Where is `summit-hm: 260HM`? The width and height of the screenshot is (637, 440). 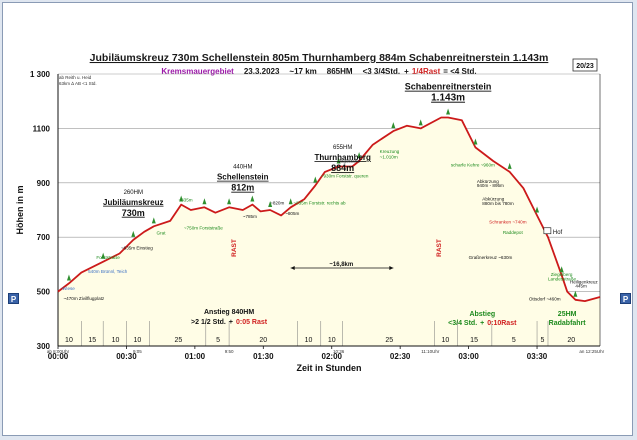
summit-hm: 260HM is located at coordinates (133, 193).